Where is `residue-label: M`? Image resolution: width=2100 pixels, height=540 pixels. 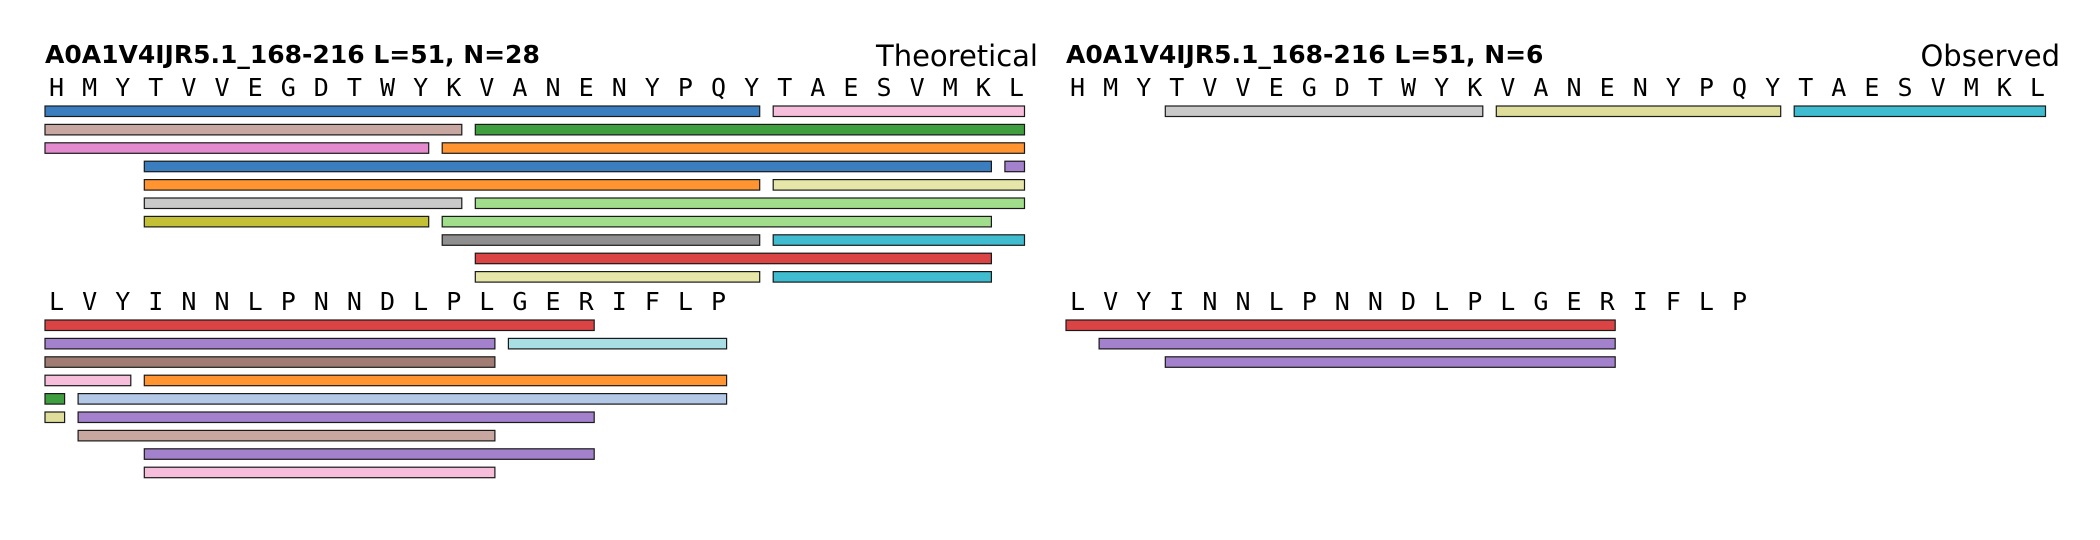
residue-label: M is located at coordinates (1971, 87).